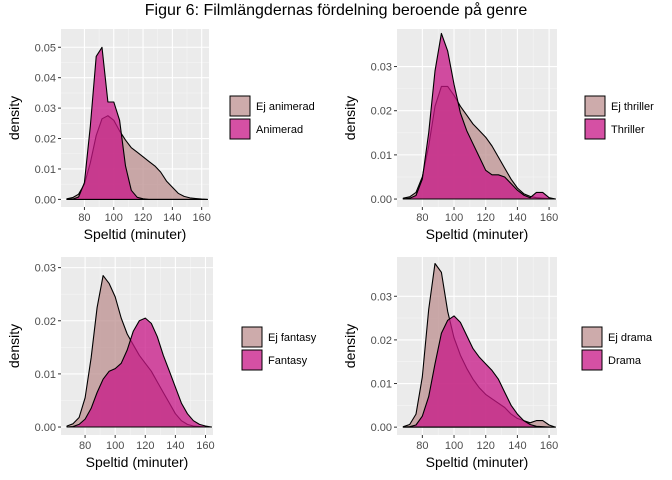 This screenshot has width=672, height=480. Describe the element at coordinates (292, 338) in the screenshot. I see `legend-label-1: Ej fantasy` at that location.